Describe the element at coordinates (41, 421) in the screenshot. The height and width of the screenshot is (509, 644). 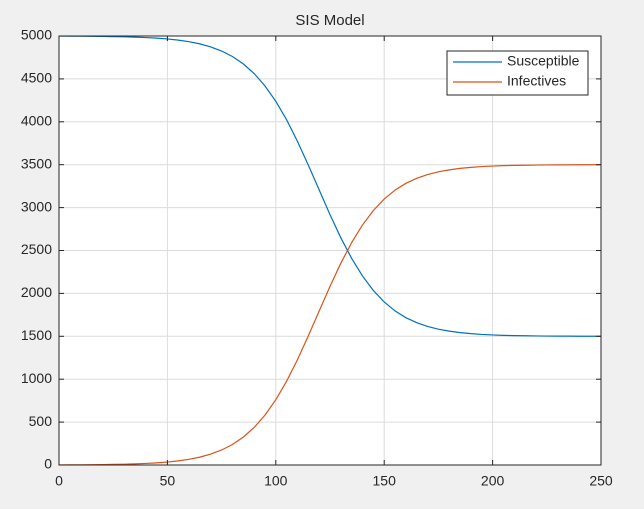
I see `y-tick-label: 500` at that location.